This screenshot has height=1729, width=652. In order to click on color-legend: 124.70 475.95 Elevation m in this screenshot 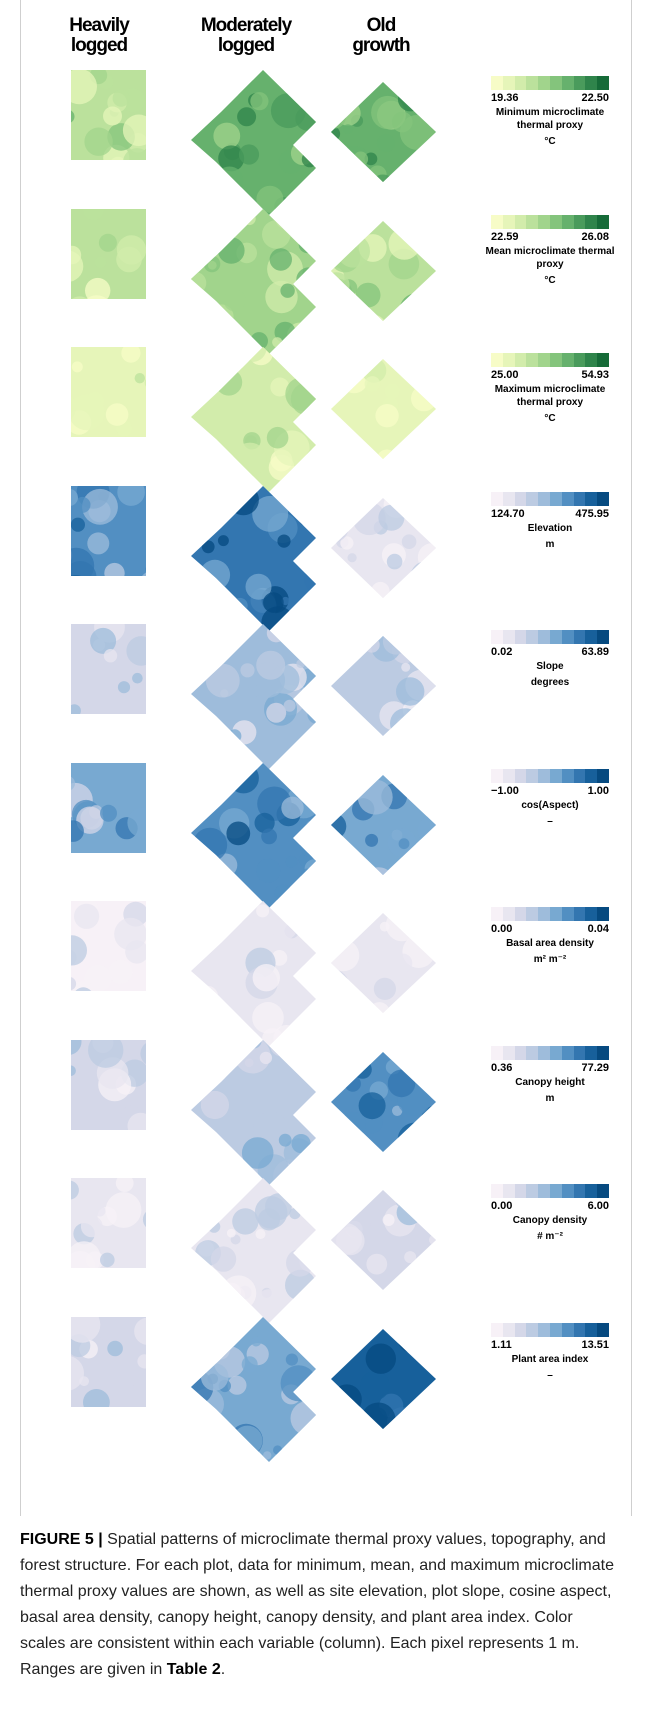, I will do `click(561, 520)`.